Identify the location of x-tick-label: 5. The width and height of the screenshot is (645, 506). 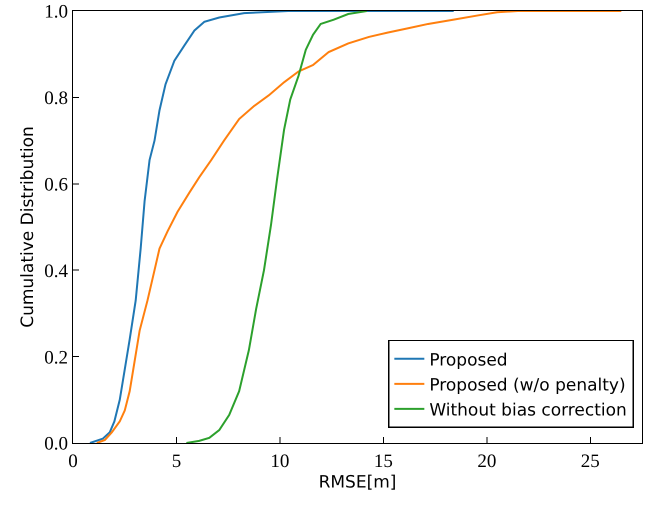
(177, 461).